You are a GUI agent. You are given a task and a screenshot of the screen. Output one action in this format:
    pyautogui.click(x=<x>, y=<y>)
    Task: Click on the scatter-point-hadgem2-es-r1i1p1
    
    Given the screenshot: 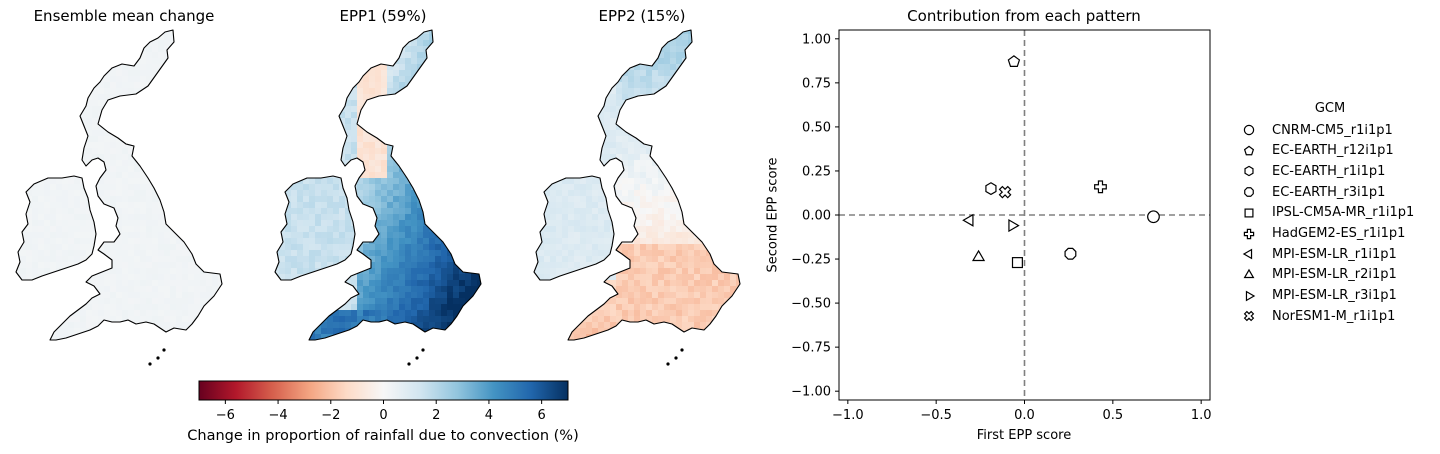 What is the action you would take?
    pyautogui.click(x=1100, y=187)
    